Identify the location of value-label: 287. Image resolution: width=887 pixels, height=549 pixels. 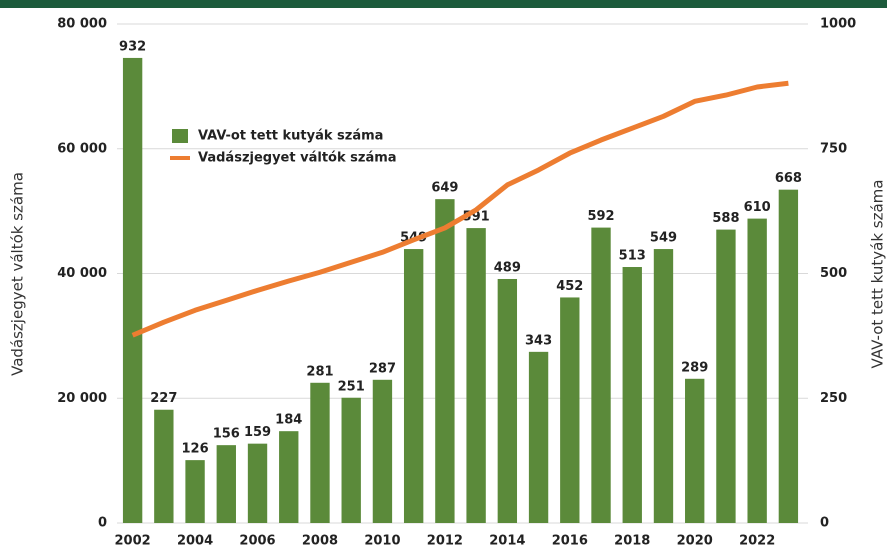
(382, 368).